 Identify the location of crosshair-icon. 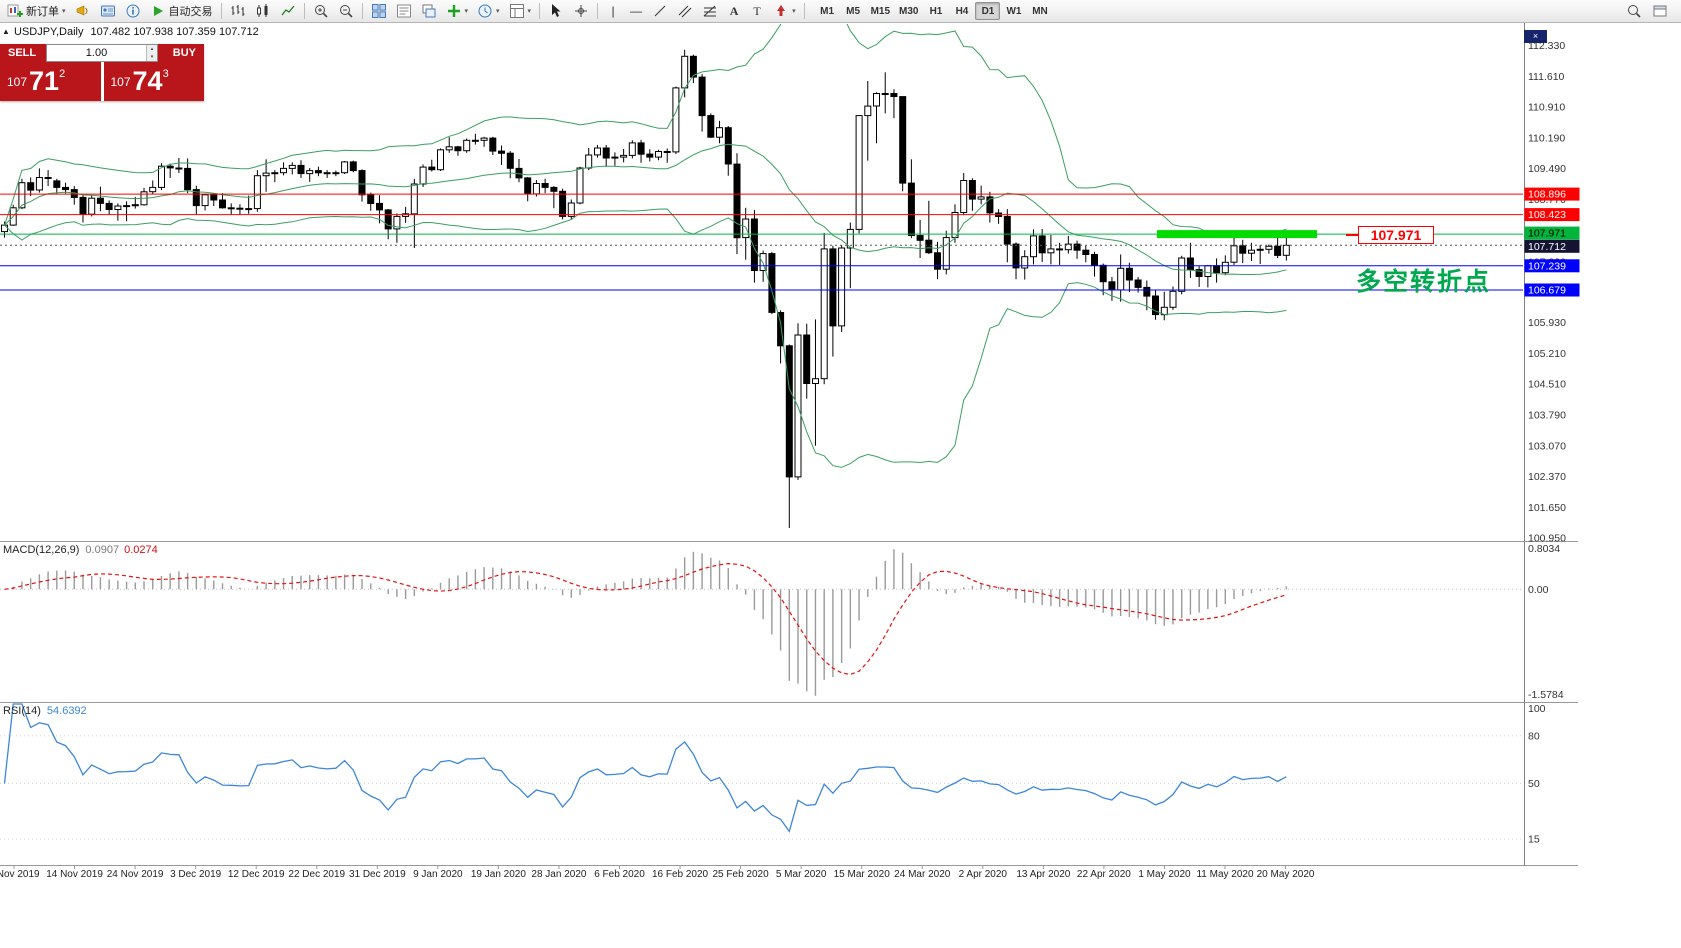
(581, 11).